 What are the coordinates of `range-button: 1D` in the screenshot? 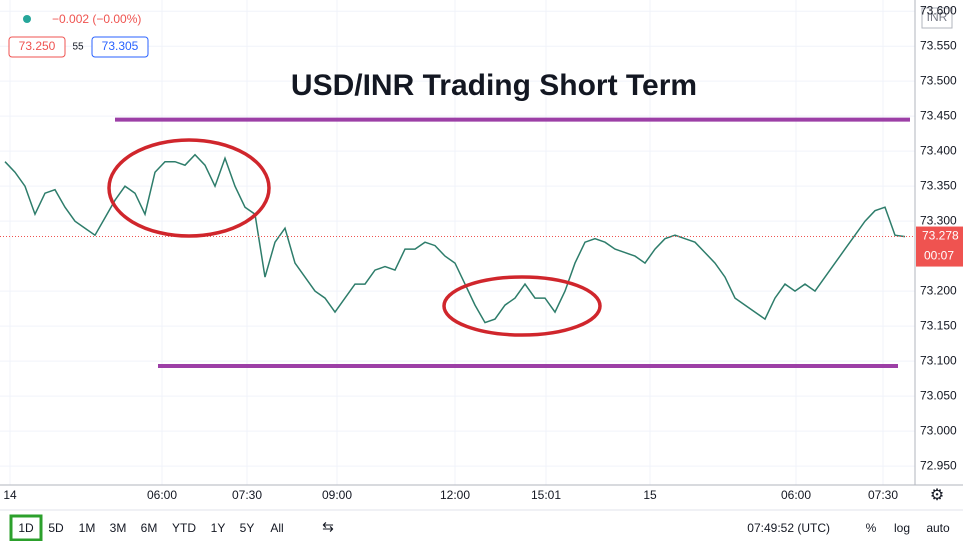 It's located at (26, 528).